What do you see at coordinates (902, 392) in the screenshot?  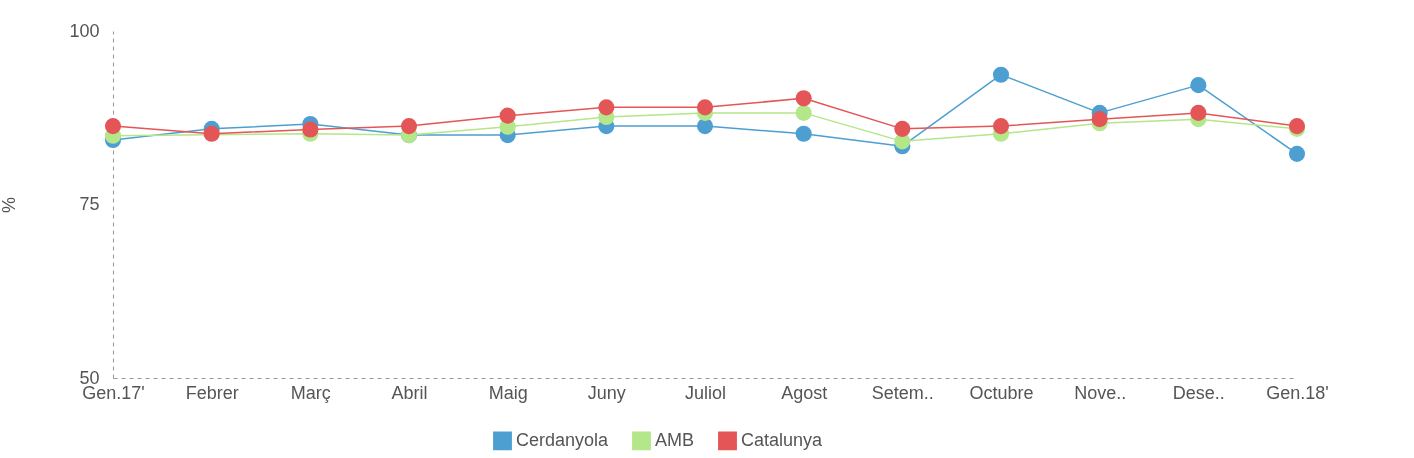 I see `x-tick-label: Setem..` at bounding box center [902, 392].